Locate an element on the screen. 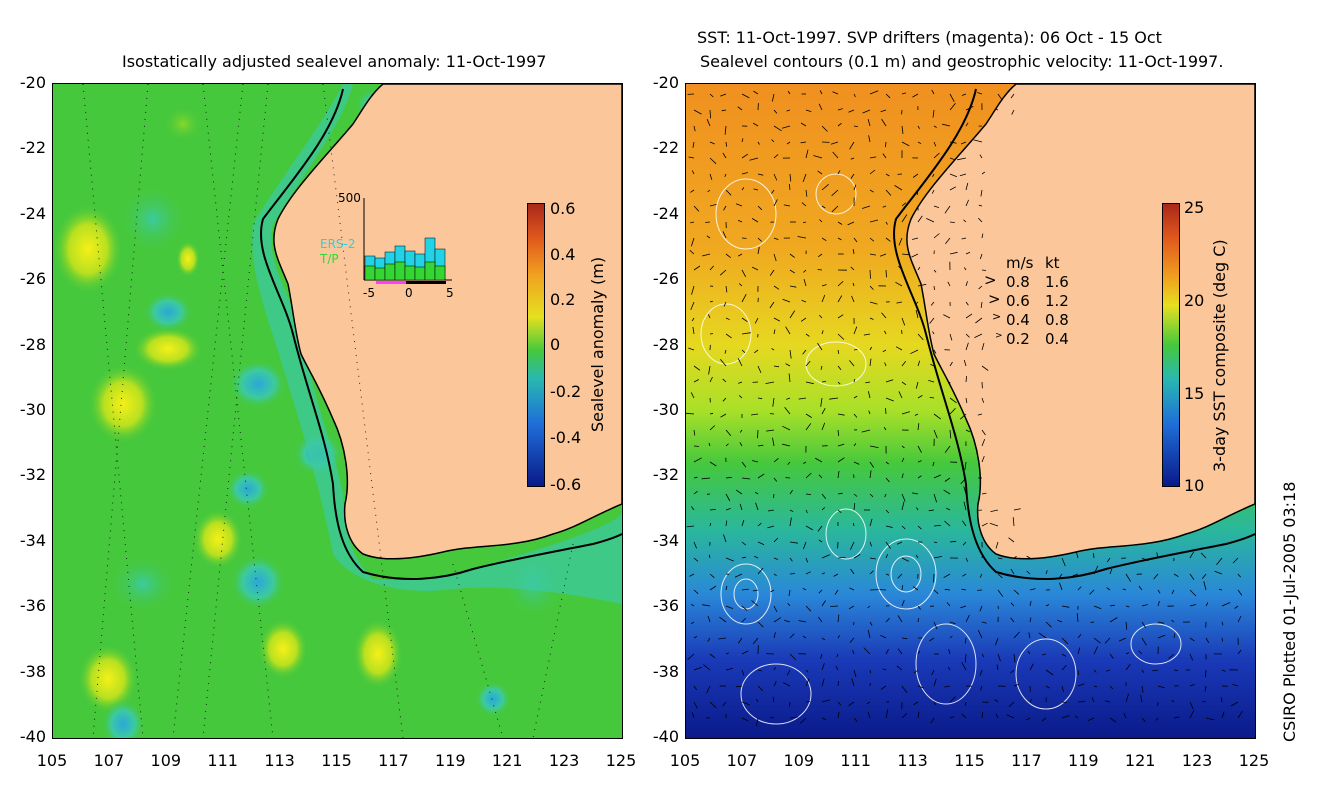  sst-colorbar-tick: 15 is located at coordinates (1194, 393).